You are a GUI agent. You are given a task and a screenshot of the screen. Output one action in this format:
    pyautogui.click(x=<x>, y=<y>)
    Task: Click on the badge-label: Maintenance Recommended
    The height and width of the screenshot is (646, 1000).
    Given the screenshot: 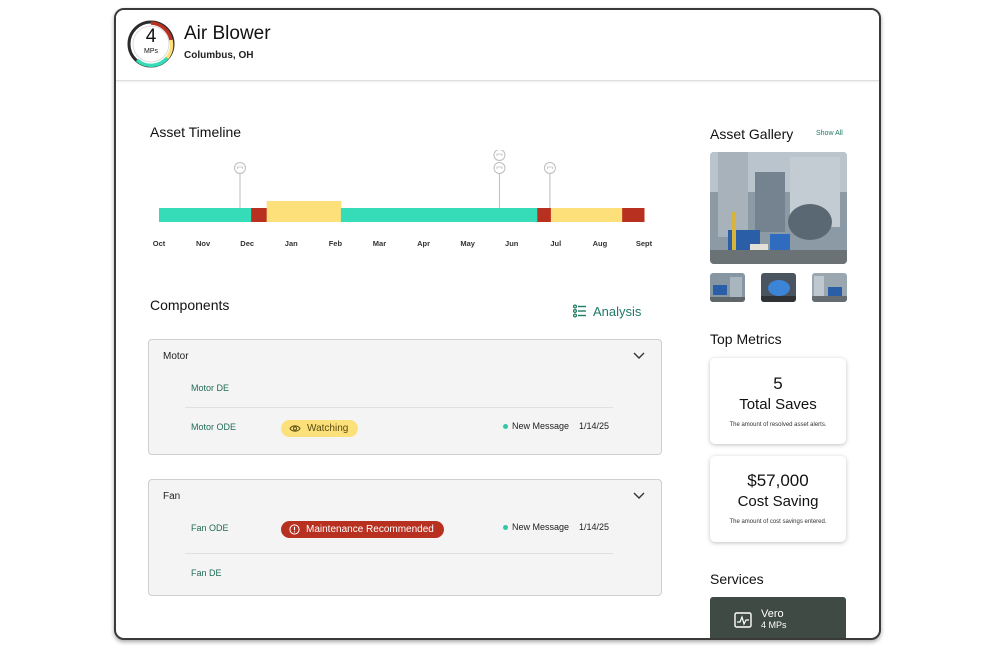 What is the action you would take?
    pyautogui.click(x=370, y=529)
    